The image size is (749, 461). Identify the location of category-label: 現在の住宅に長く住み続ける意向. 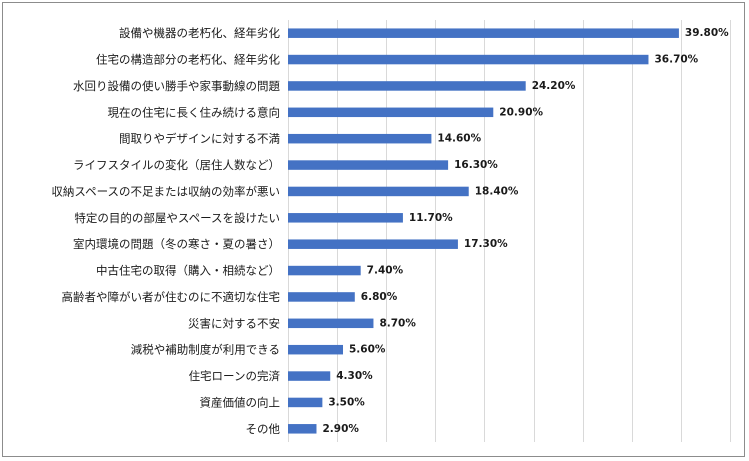
(194, 112).